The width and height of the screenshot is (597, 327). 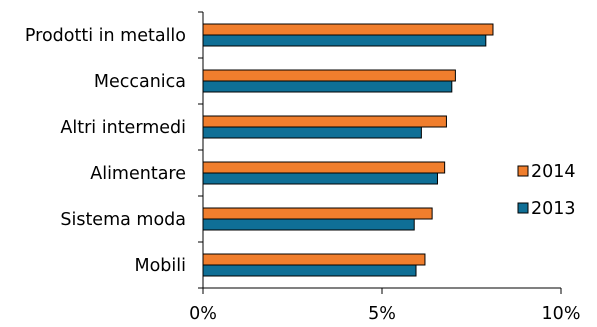 I want to click on x-tick-label: 5%, so click(x=382, y=314).